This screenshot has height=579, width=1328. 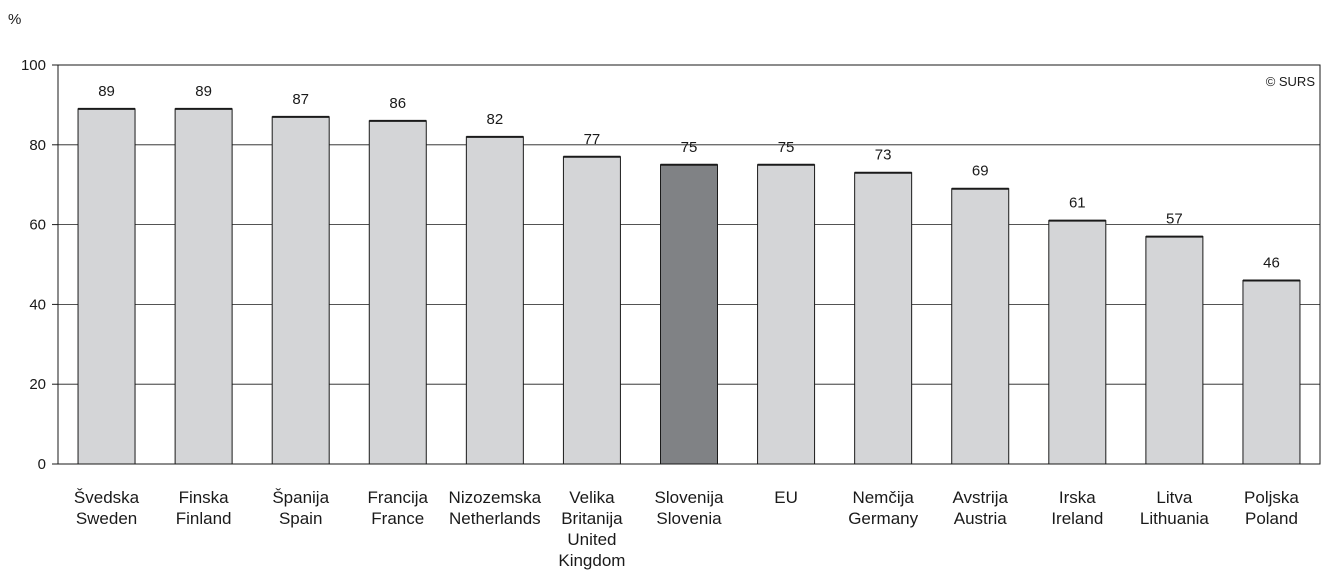 What do you see at coordinates (107, 508) in the screenshot?
I see `category-label: Švedska Sweden` at bounding box center [107, 508].